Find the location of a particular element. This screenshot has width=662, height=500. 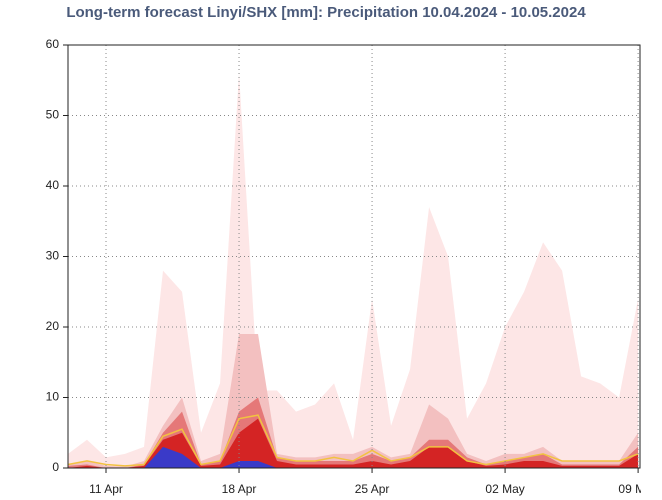

x-tick-label: 02 May is located at coordinates (504, 489).